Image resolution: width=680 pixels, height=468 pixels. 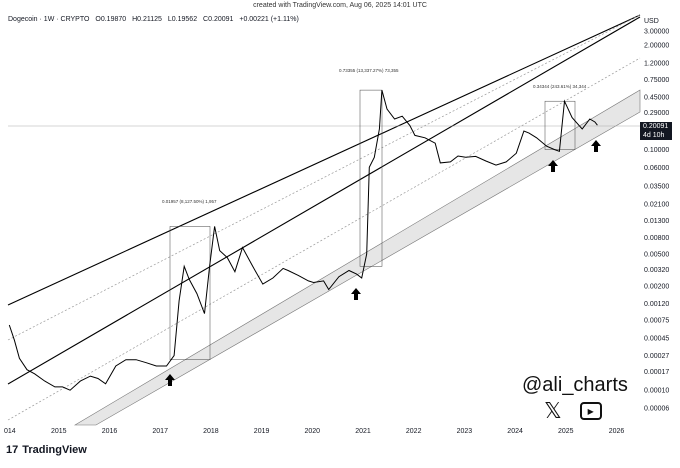 I want to click on y-tick-label: 0.00800, so click(x=656, y=238).